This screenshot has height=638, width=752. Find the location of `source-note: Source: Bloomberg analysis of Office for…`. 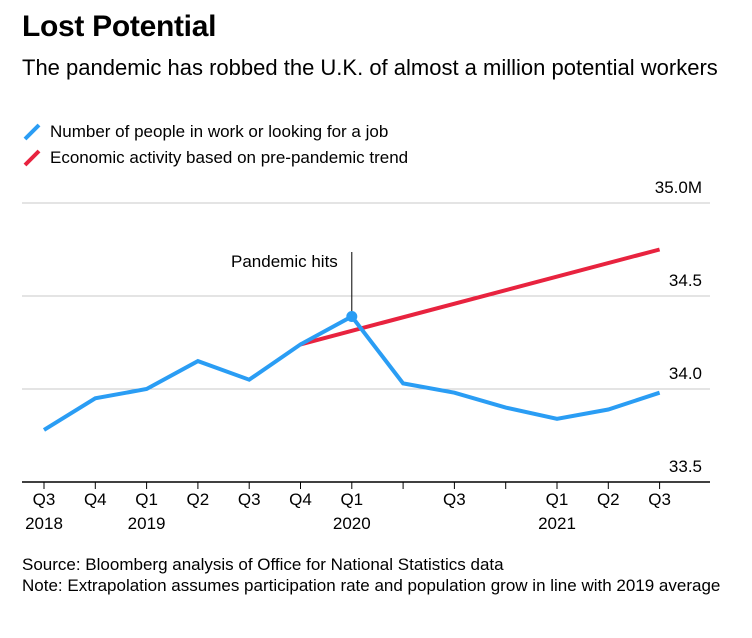

source-note: Source: Bloomberg analysis of Office for… is located at coordinates (263, 564).